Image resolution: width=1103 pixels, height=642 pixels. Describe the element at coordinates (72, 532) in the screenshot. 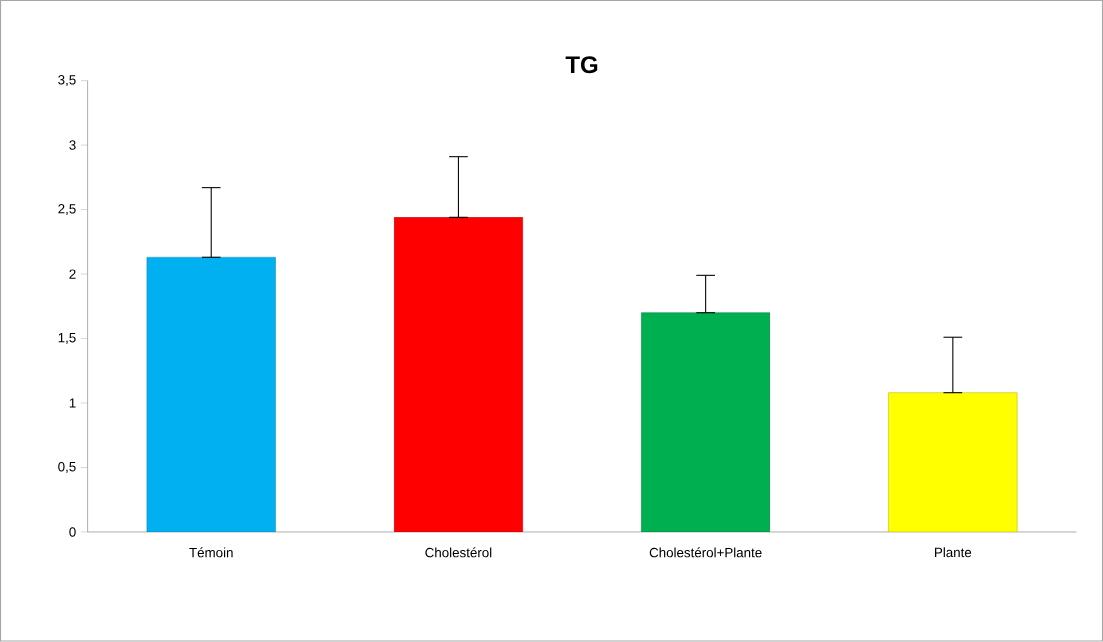

I see `y-tick-label: 0` at that location.